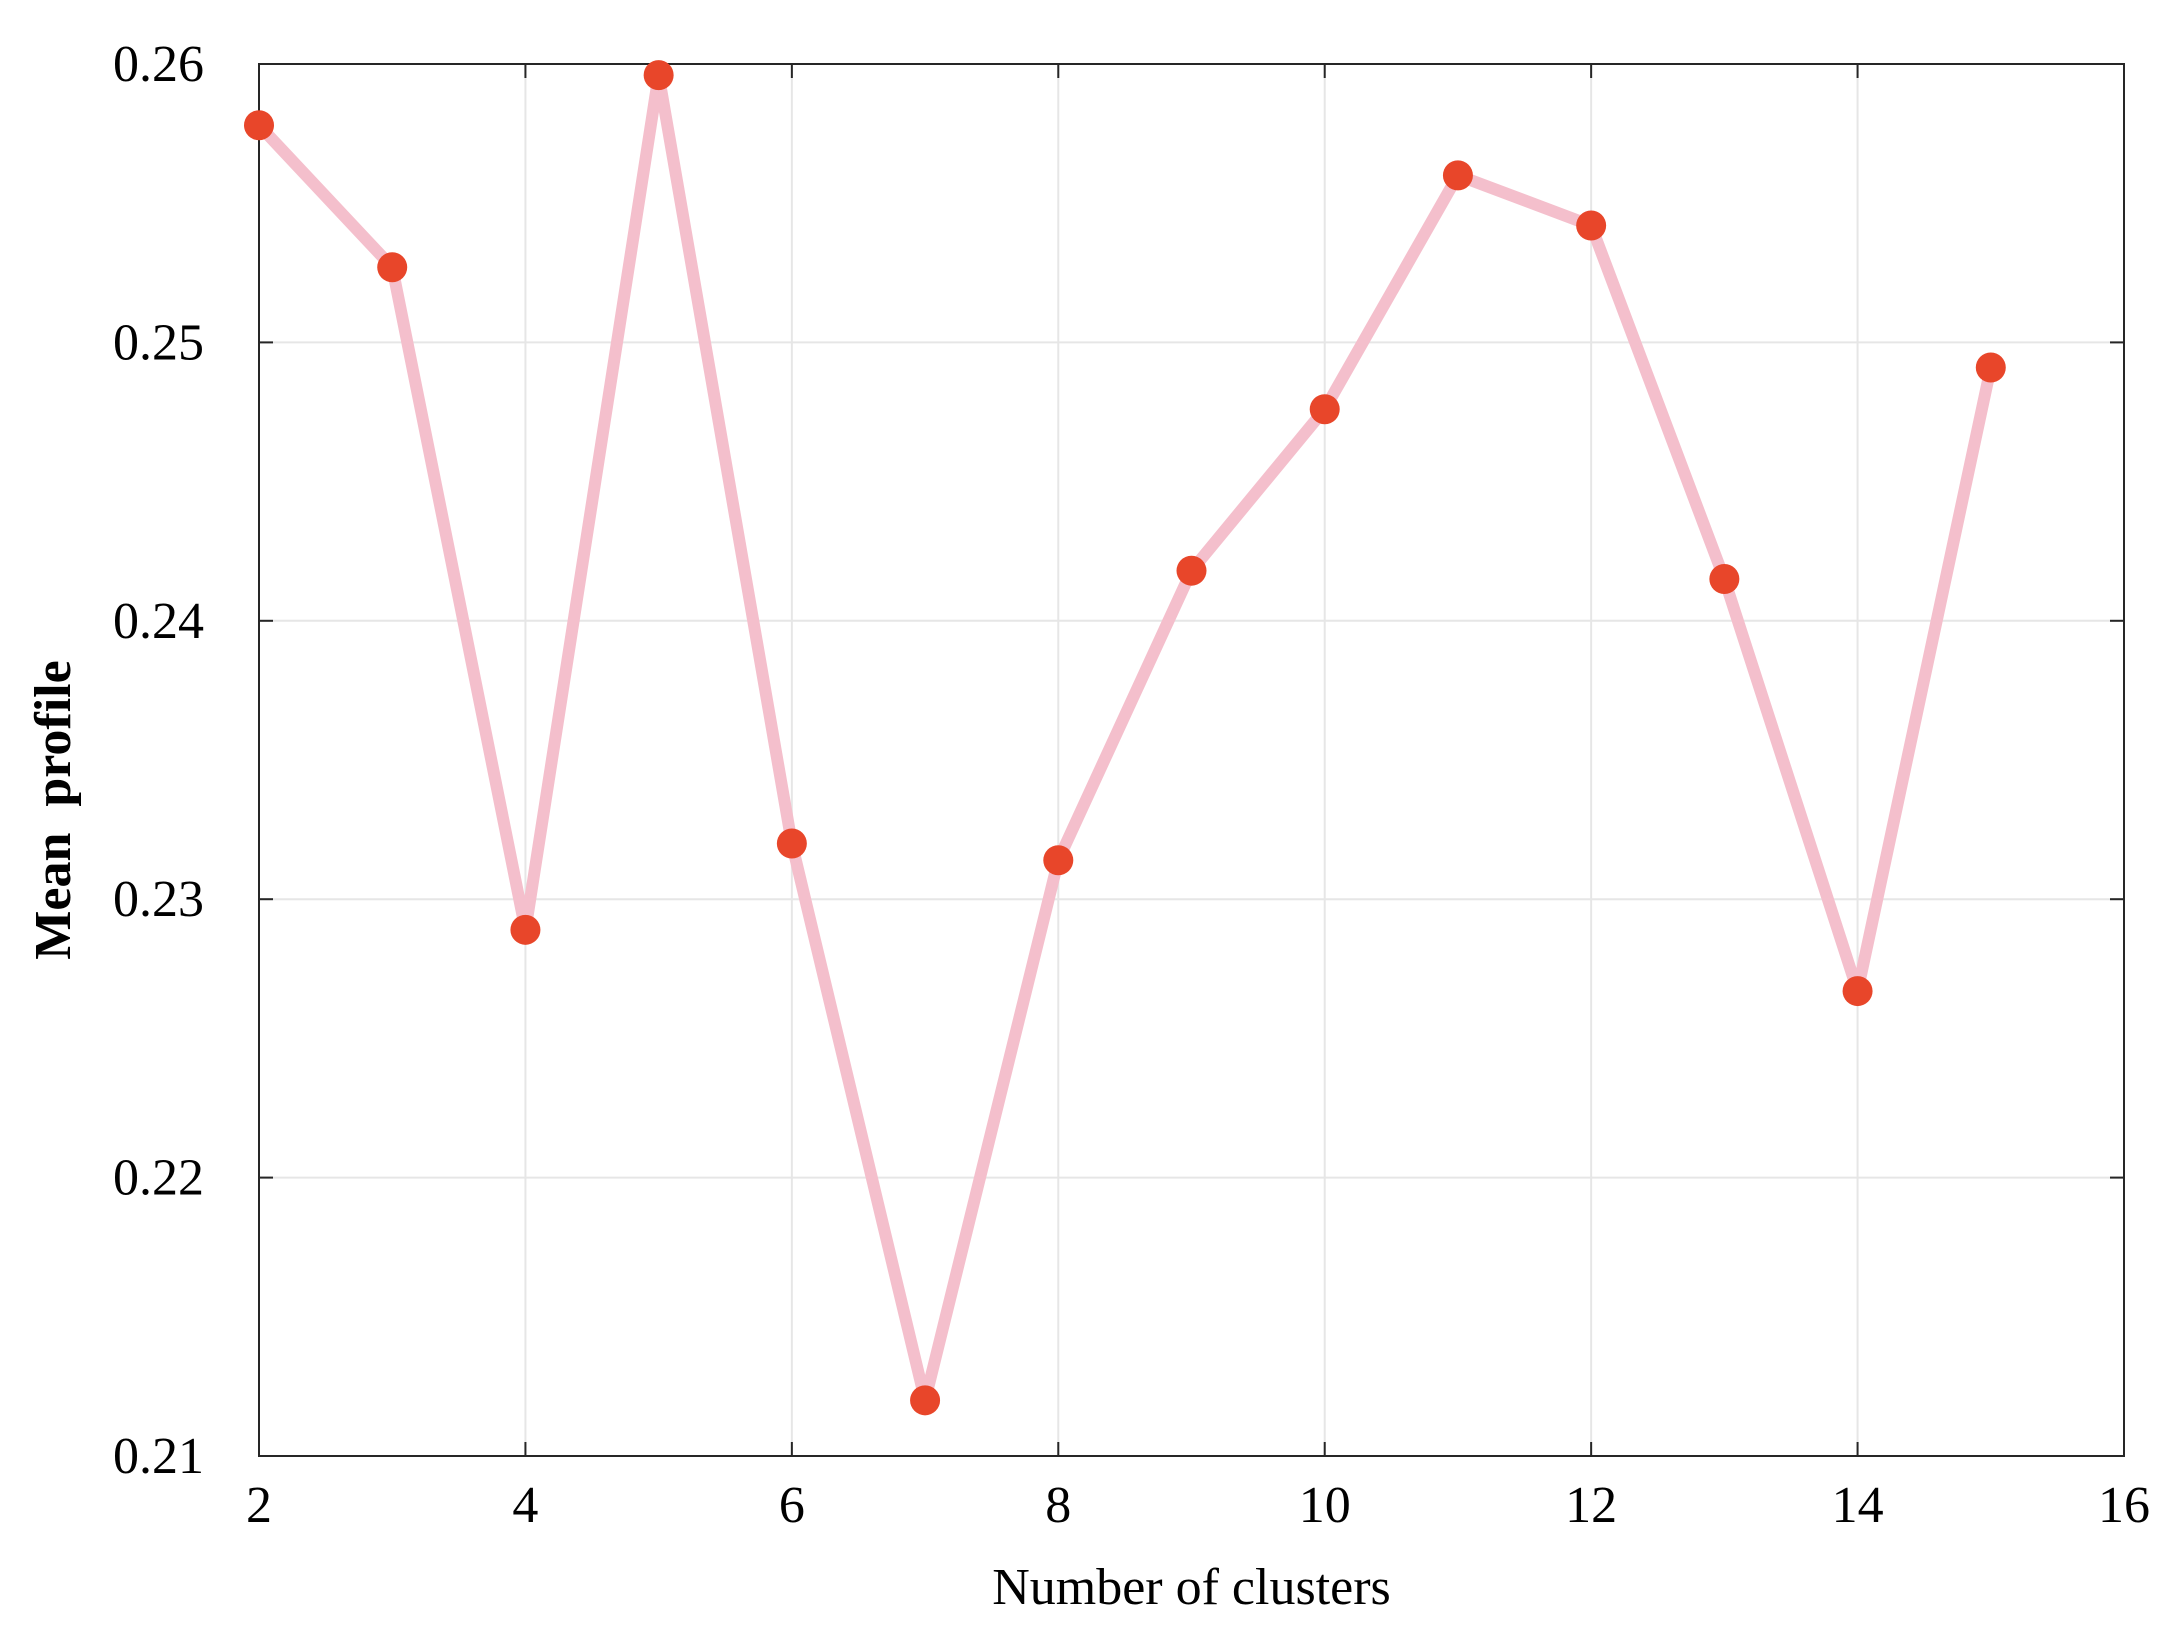 The width and height of the screenshot is (2163, 1629). Describe the element at coordinates (158, 1178) in the screenshot. I see `y-tick-label: 0.22` at that location.